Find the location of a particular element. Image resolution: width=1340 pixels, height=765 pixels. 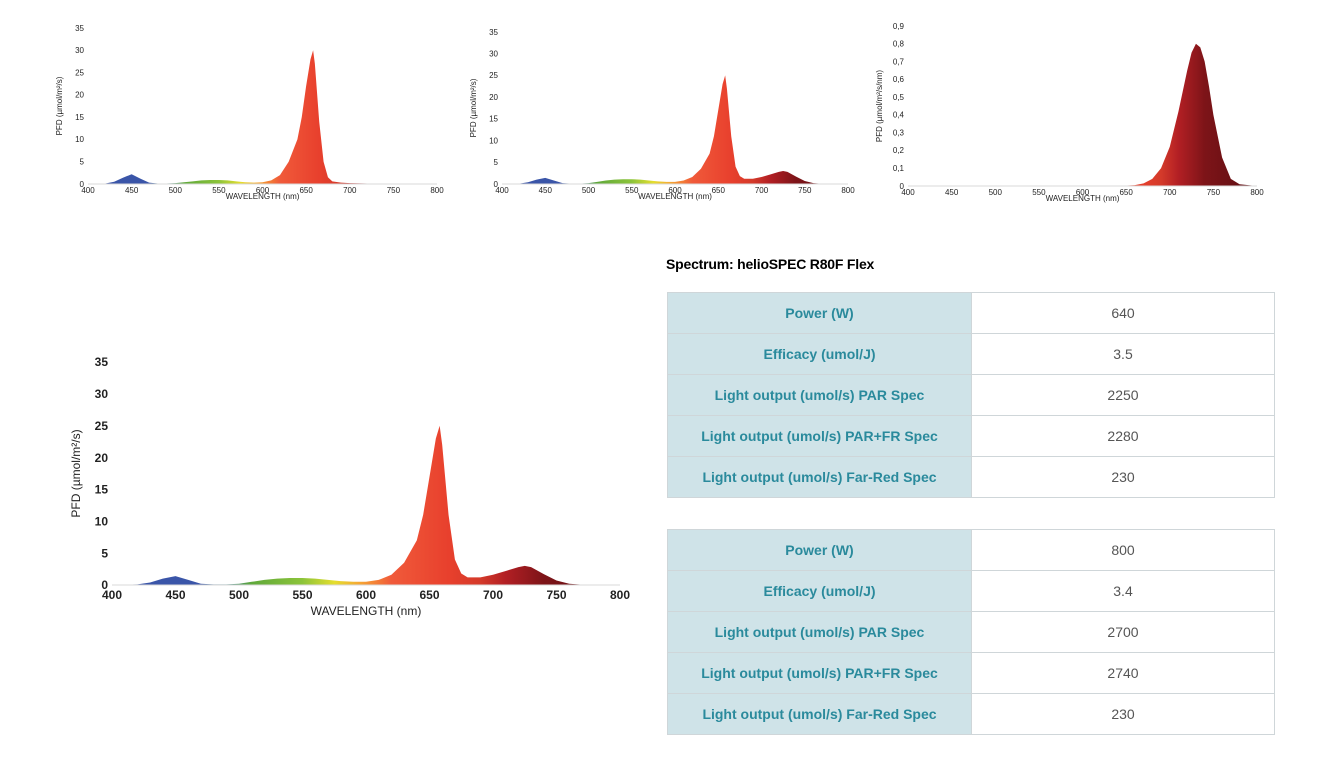

table-row: Power (W) 800 is located at coordinates (971, 550).